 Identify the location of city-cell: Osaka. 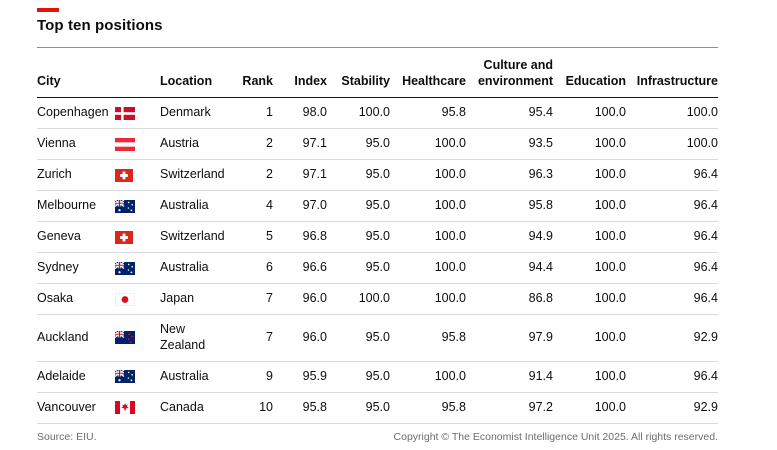
(76, 299).